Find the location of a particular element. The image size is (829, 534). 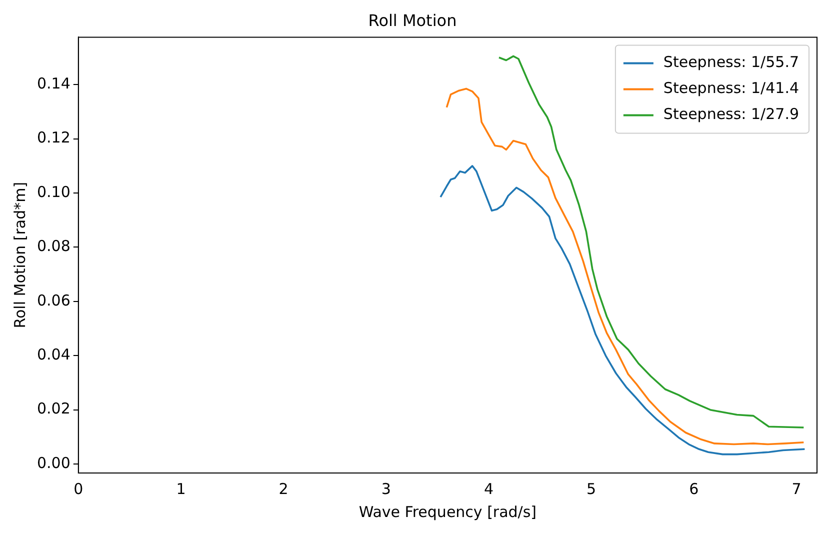

legend-label: Steepness: 1/41.4 is located at coordinates (731, 88).